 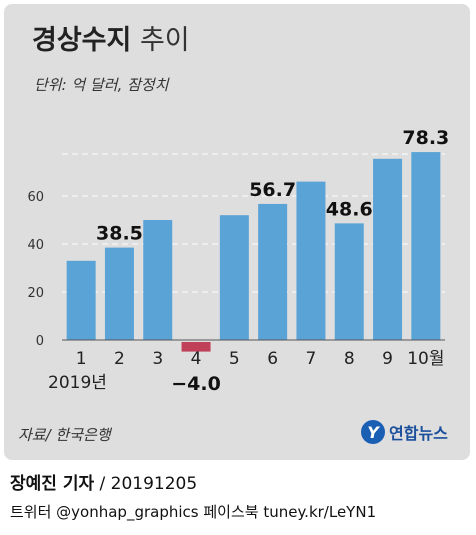 I want to click on x-tick-label: 10월, so click(x=425, y=359).